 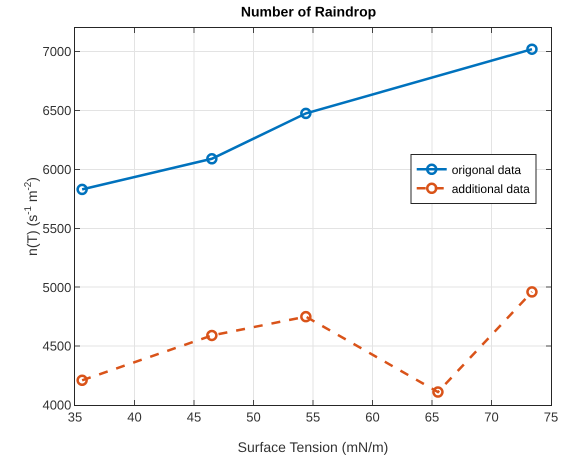 What do you see at coordinates (57, 287) in the screenshot?
I see `y-tick-label: 5000` at bounding box center [57, 287].